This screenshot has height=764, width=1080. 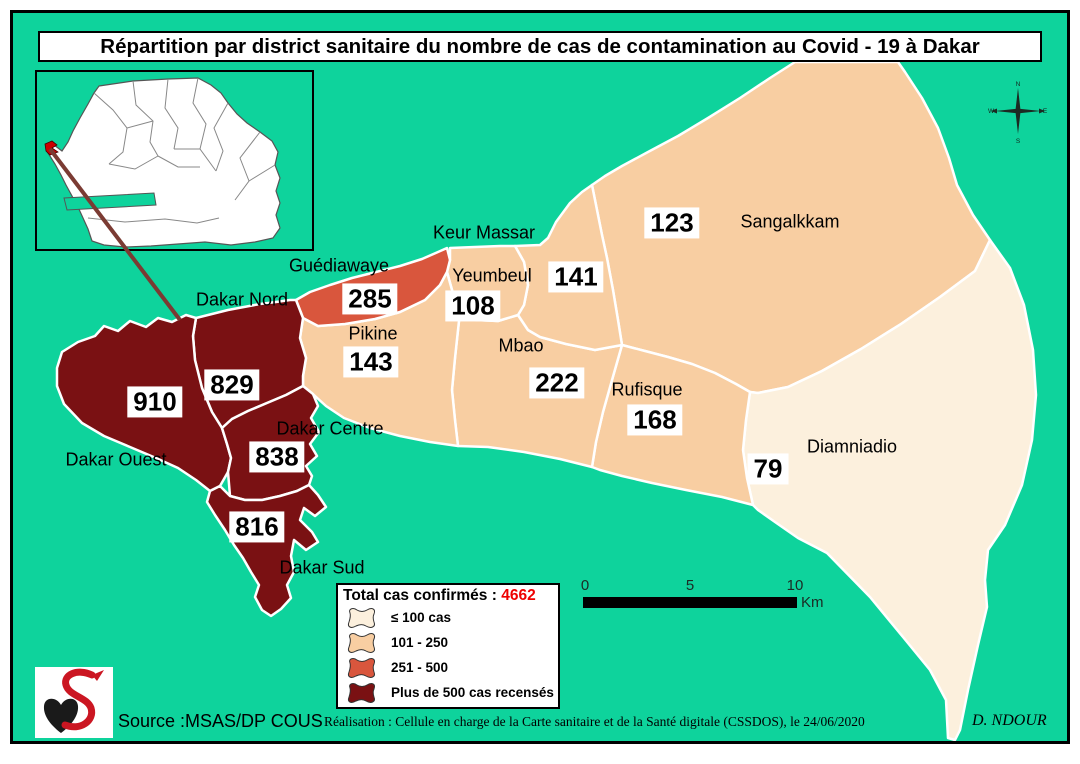 What do you see at coordinates (330, 428) in the screenshot?
I see `district-label-dakar-centre: Dakar Centre` at bounding box center [330, 428].